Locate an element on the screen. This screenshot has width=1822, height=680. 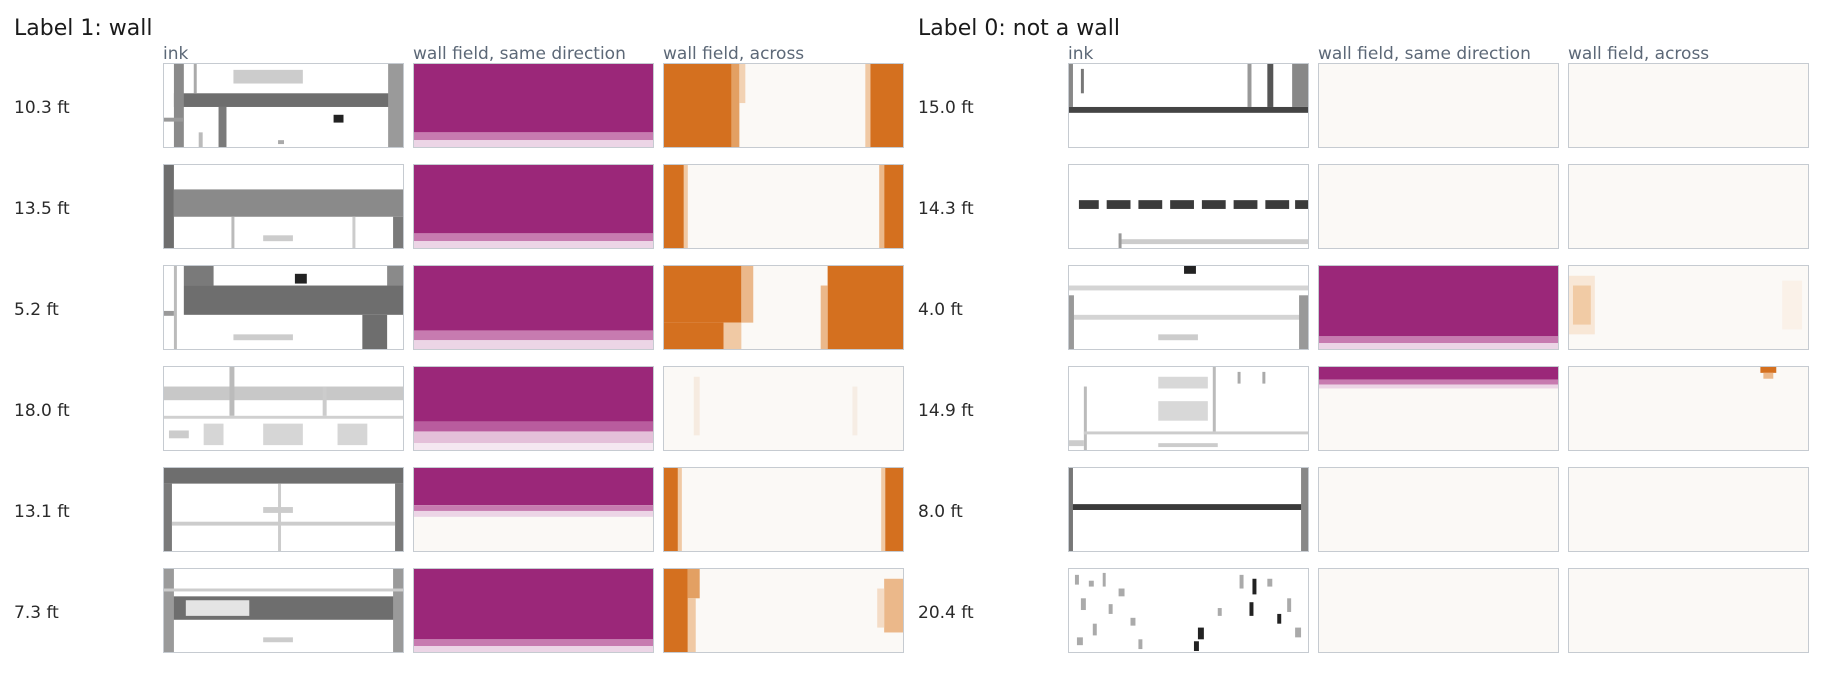
row-label: 10.3 ft is located at coordinates (42, 108).